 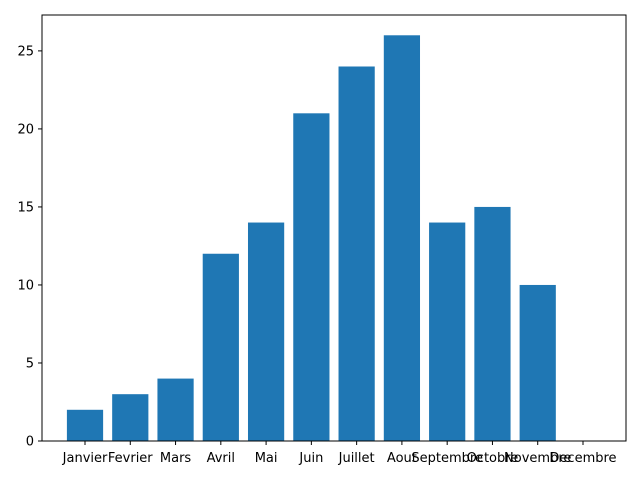 What do you see at coordinates (25, 129) in the screenshot?
I see `y-tick-label: 20` at bounding box center [25, 129].